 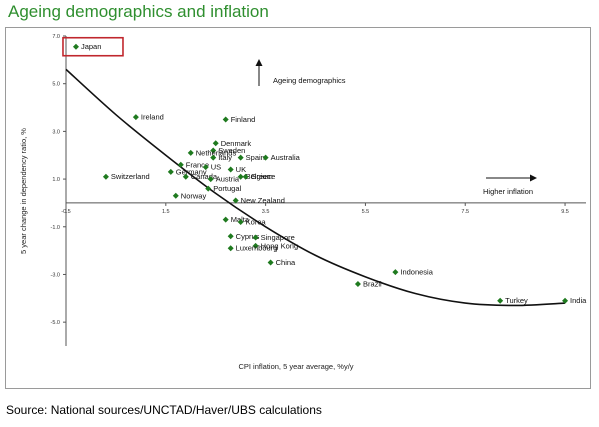 What do you see at coordinates (197, 164) in the screenshot?
I see `point-label: France` at bounding box center [197, 164].